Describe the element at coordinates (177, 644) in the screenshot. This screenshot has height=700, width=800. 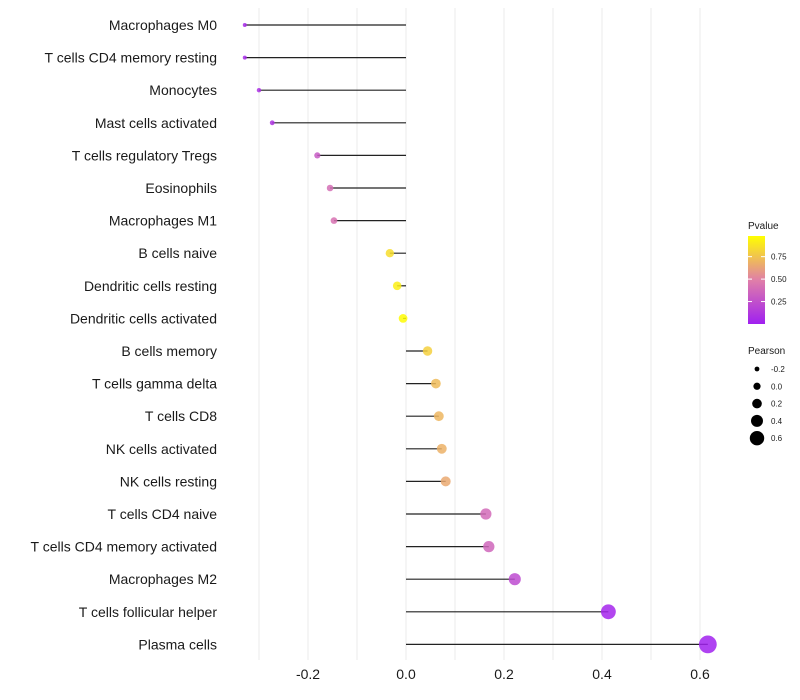
I see `category-label: Plasma cells` at that location.